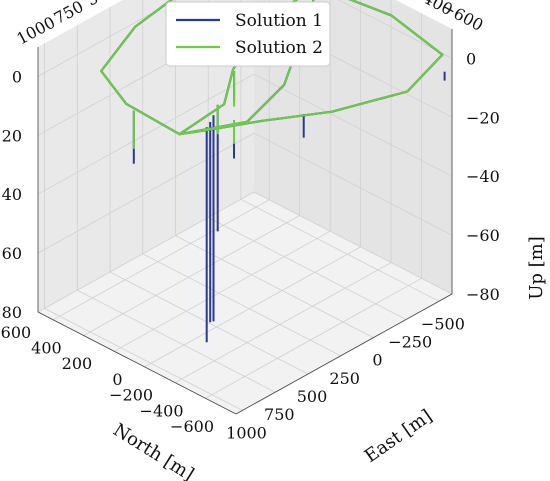  Describe the element at coordinates (344, 378) in the screenshot. I see `east-tick-label: 250` at that location.